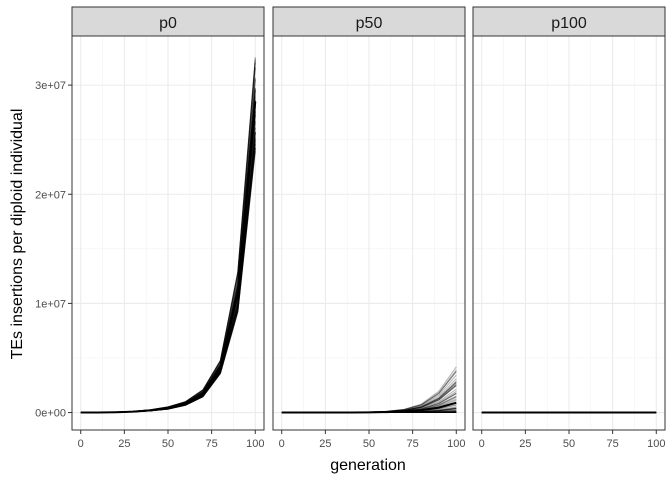 The width and height of the screenshot is (672, 480). I want to click on y-axis-ticks: 0e+00 1e+07 2e+07 3e+07, so click(53, 250).